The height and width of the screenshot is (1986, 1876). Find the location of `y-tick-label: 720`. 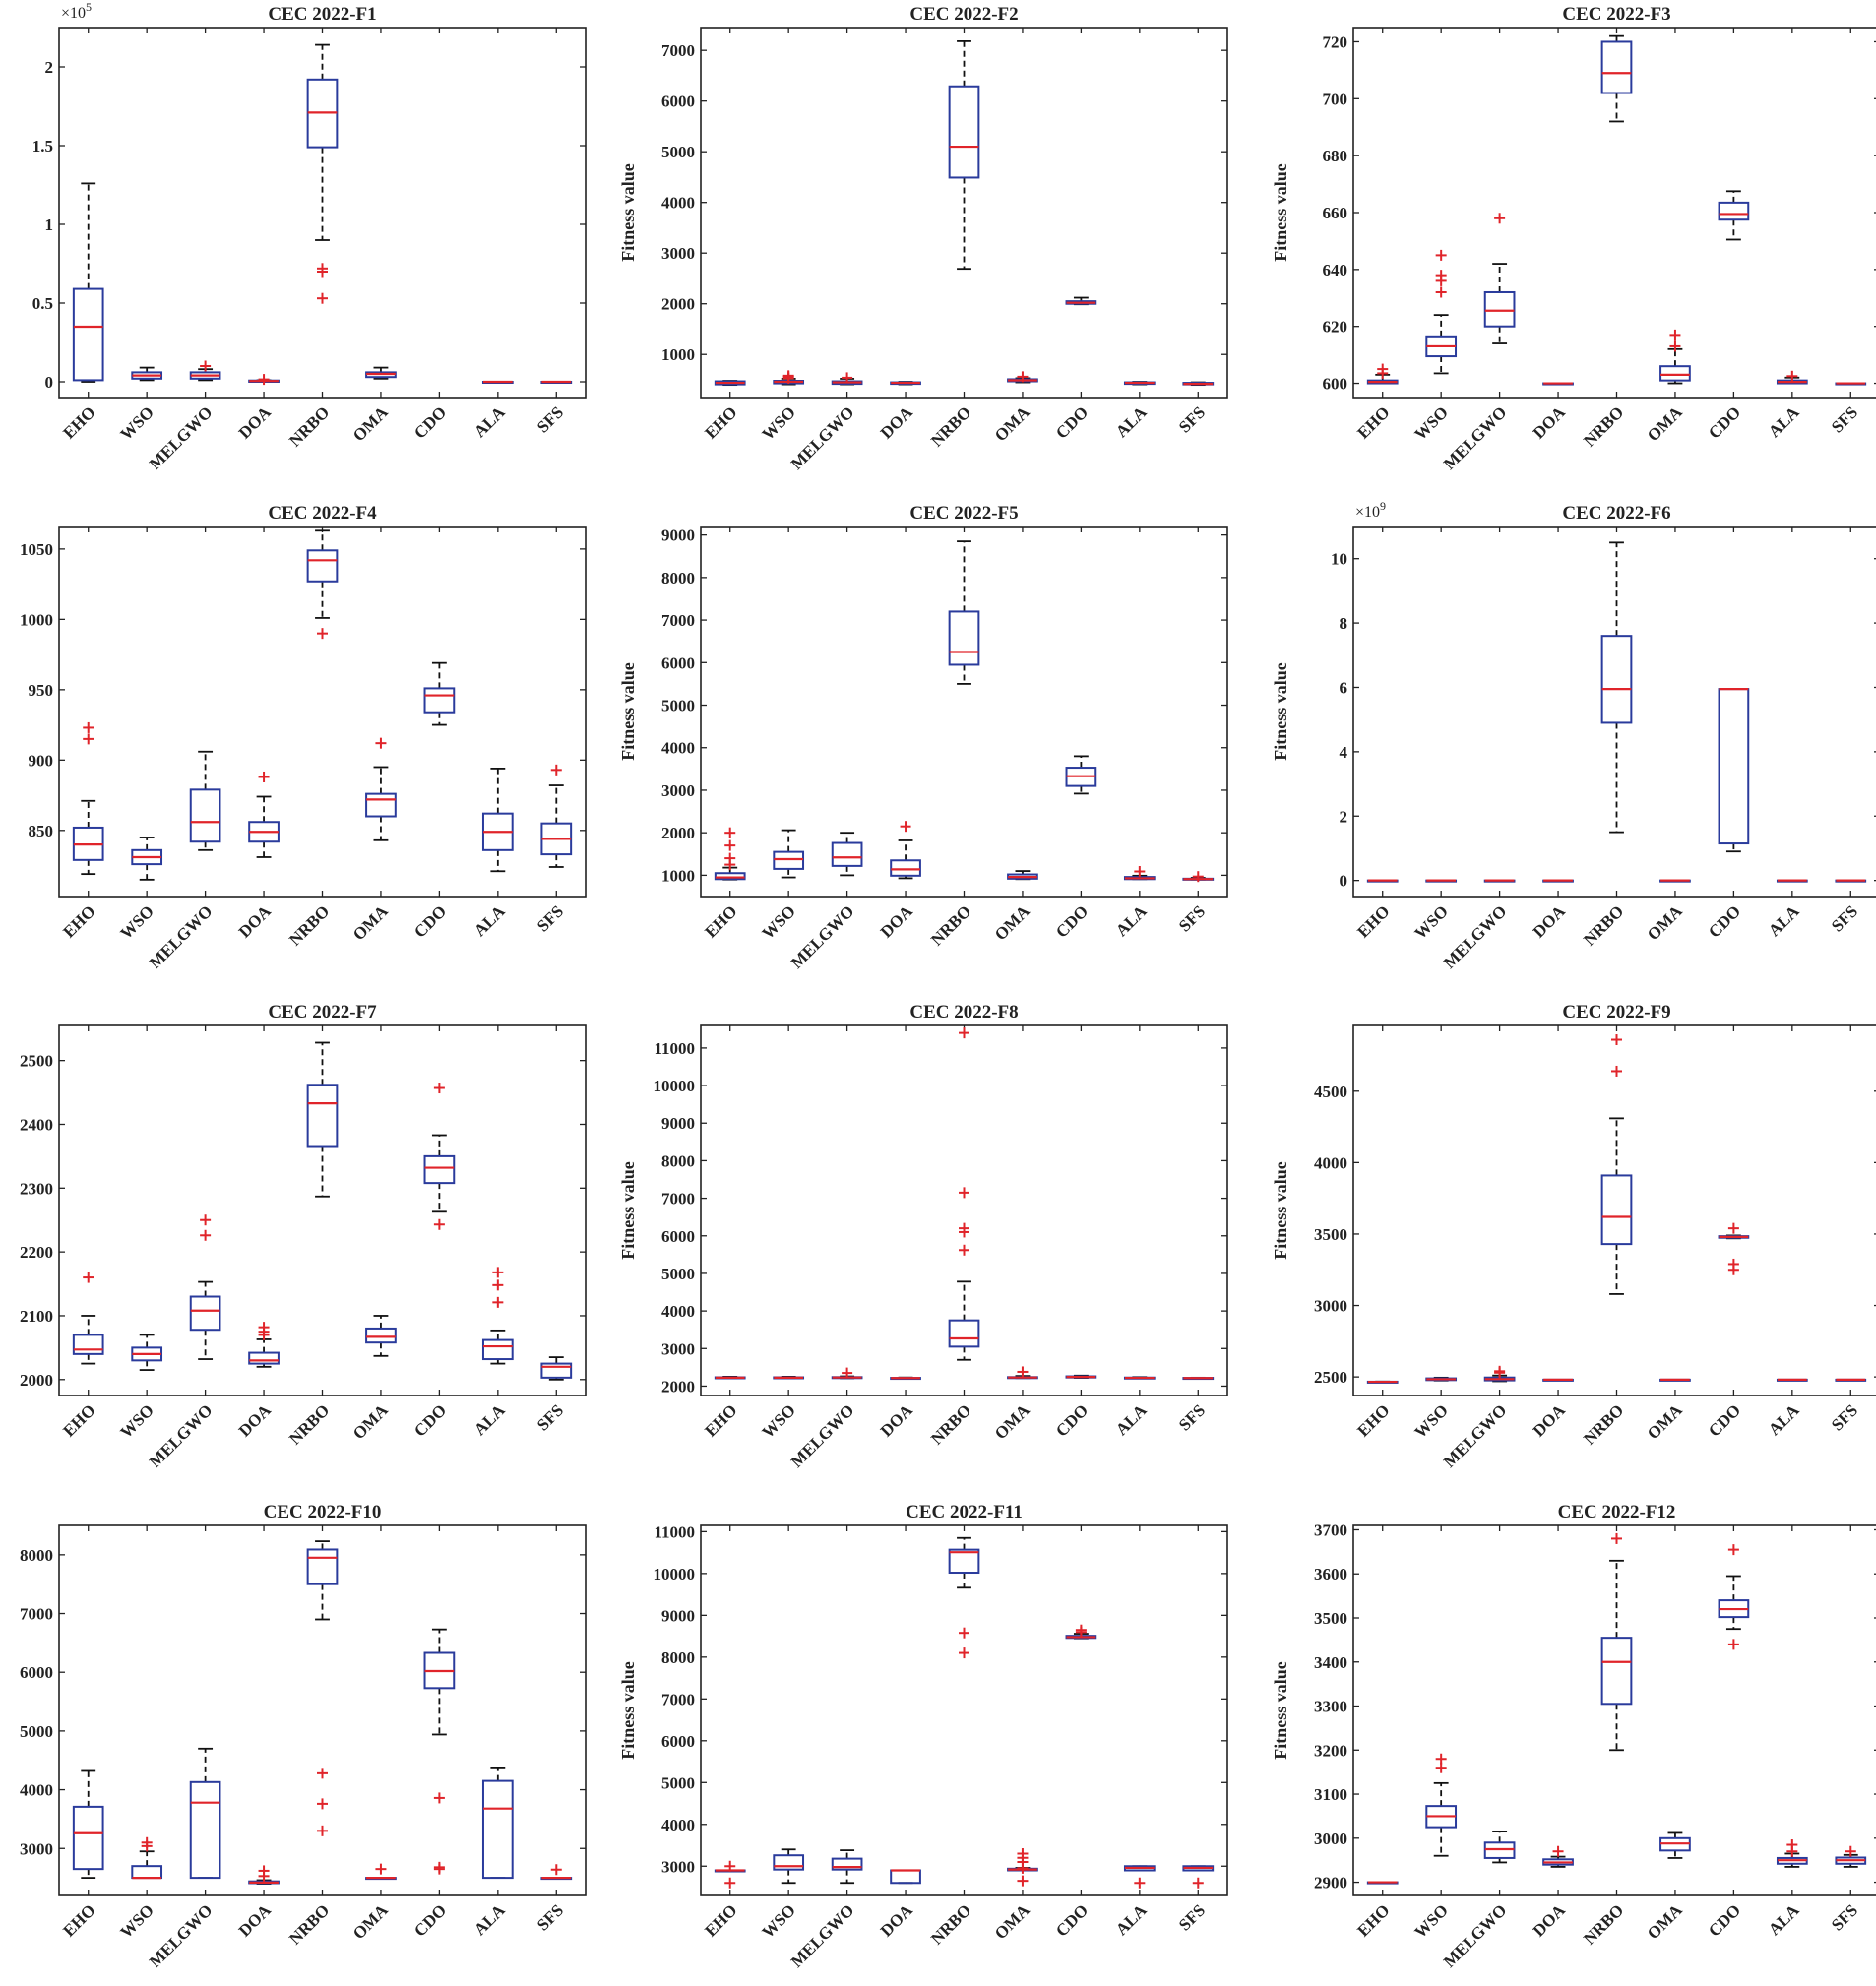

y-tick-label: 720 is located at coordinates (1335, 41).